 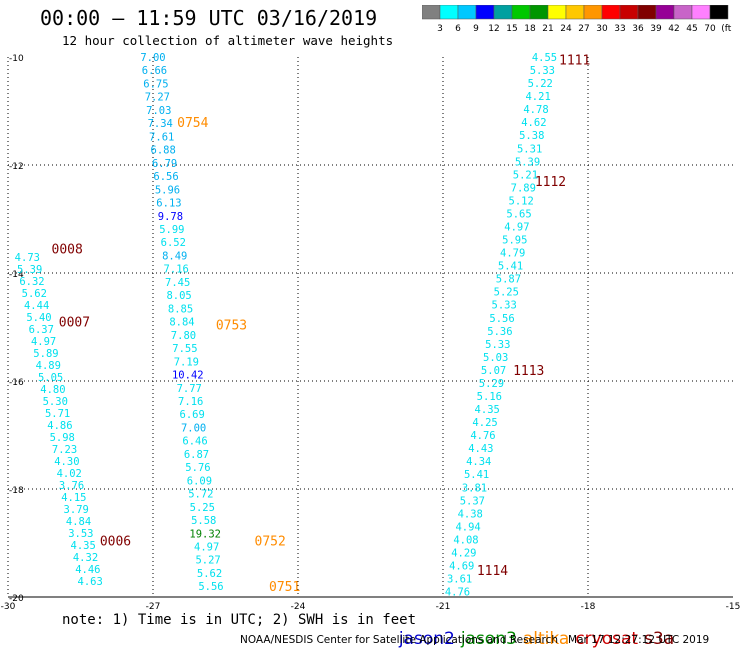 I want to click on data-point-label: 3.81, so click(x=474, y=488).